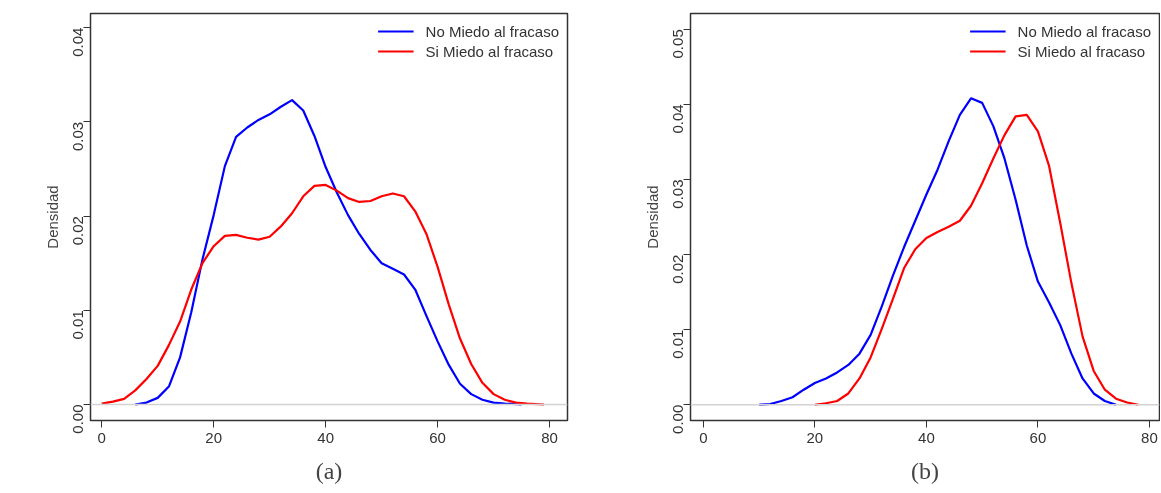 This screenshot has height=493, width=1161. What do you see at coordinates (329, 470) in the screenshot?
I see `text: (a)` at bounding box center [329, 470].